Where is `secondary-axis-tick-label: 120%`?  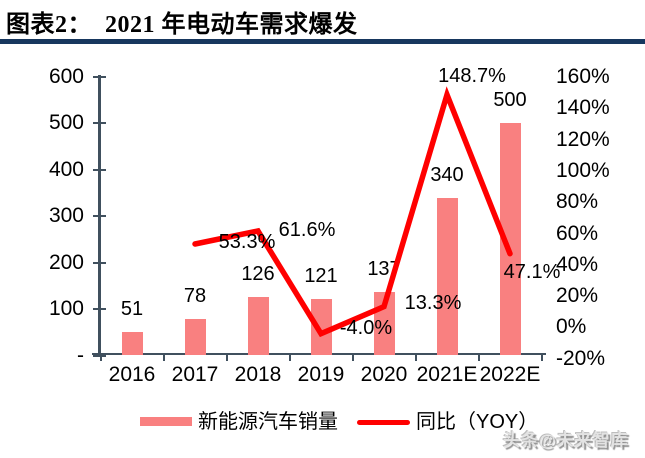 secondary-axis-tick-label: 120% is located at coordinates (583, 139).